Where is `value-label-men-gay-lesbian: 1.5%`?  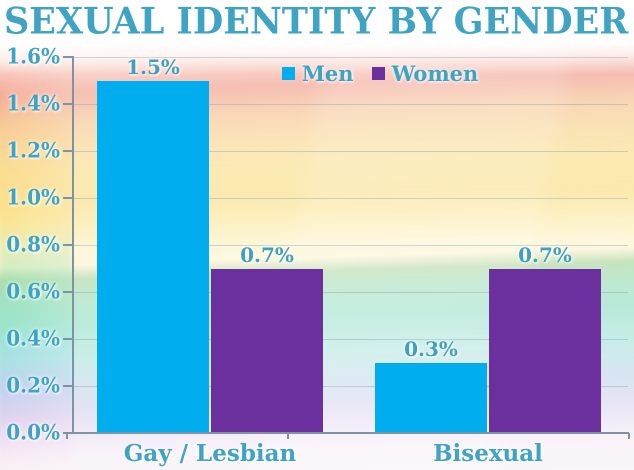 value-label-men-gay-lesbian: 1.5% is located at coordinates (153, 66).